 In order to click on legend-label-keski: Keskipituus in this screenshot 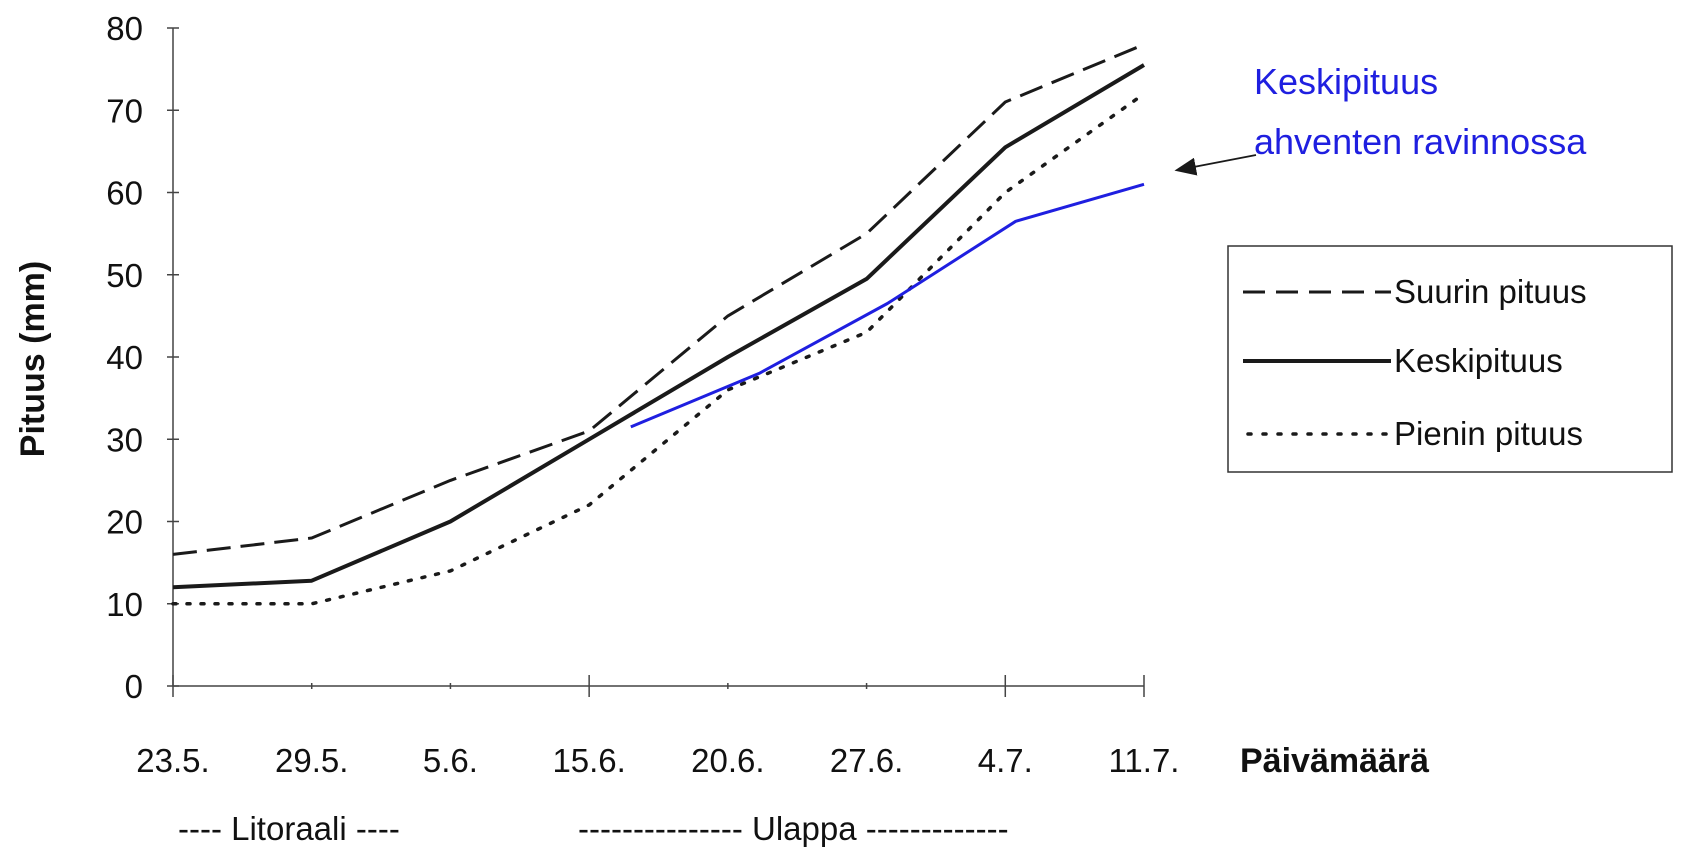, I will do `click(1478, 360)`.